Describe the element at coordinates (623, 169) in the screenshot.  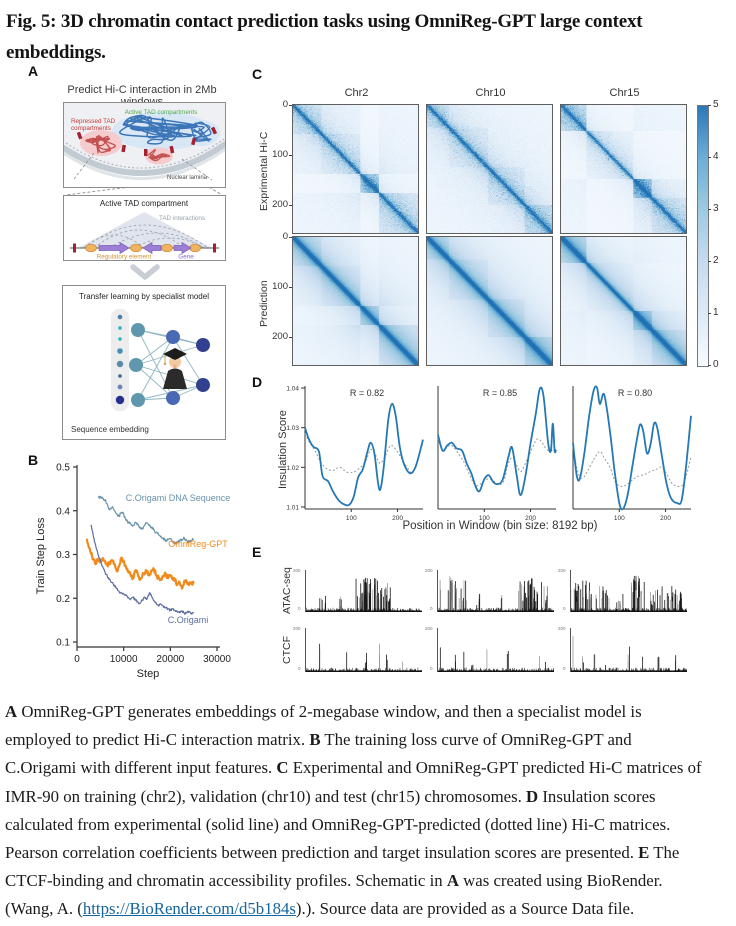
I see `heatmap-experimental-chr15` at that location.